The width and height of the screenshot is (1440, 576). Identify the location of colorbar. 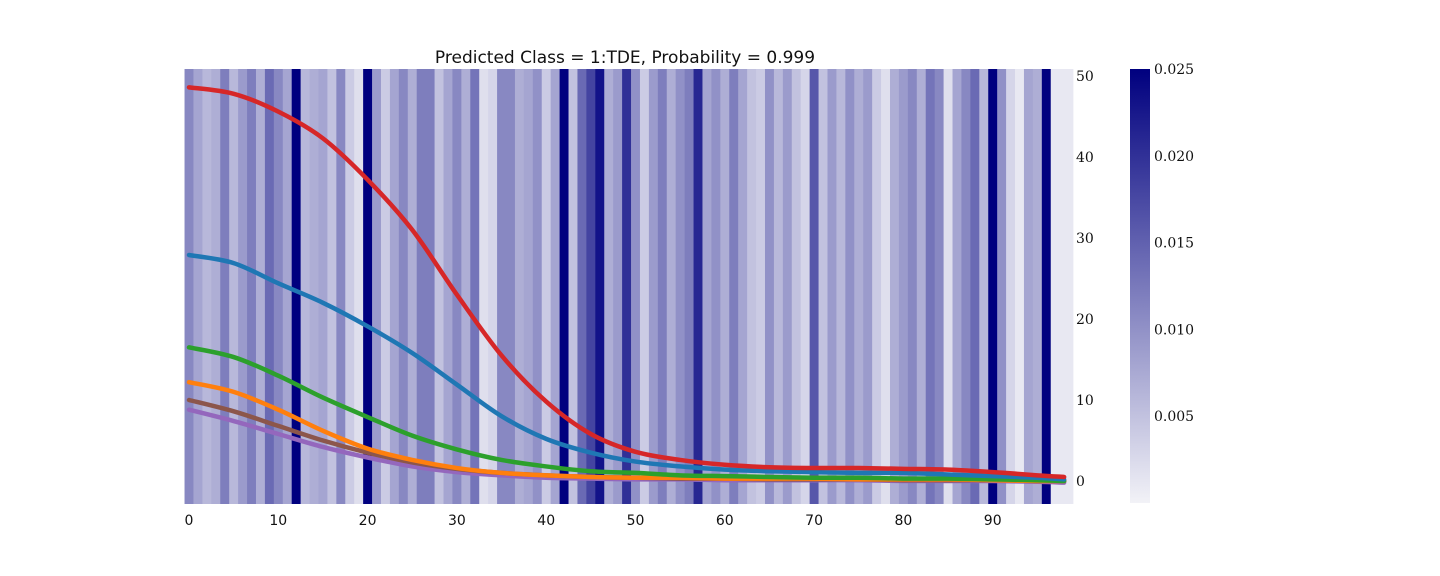
(1140, 286).